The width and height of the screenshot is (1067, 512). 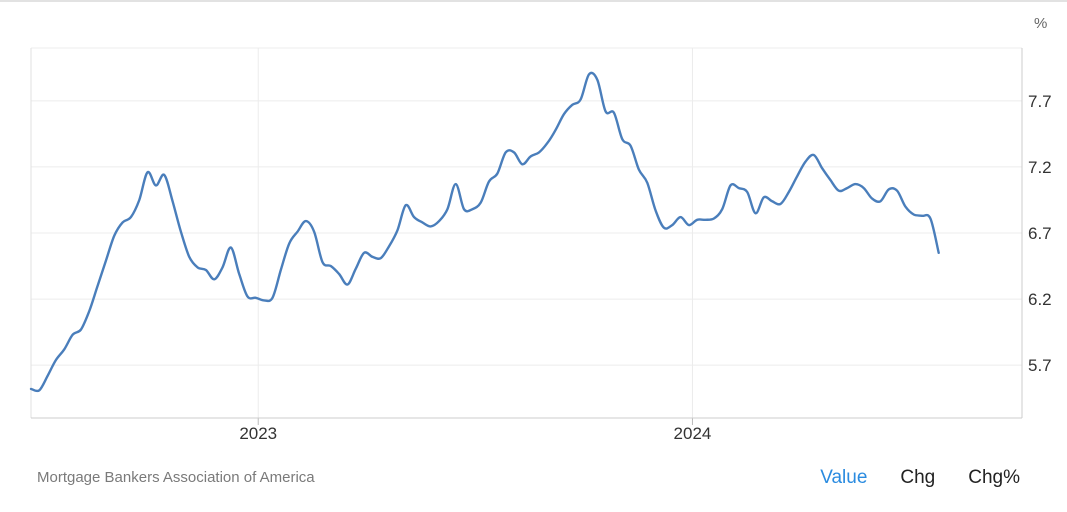 I want to click on x-tick-label: 2024, so click(x=693, y=433).